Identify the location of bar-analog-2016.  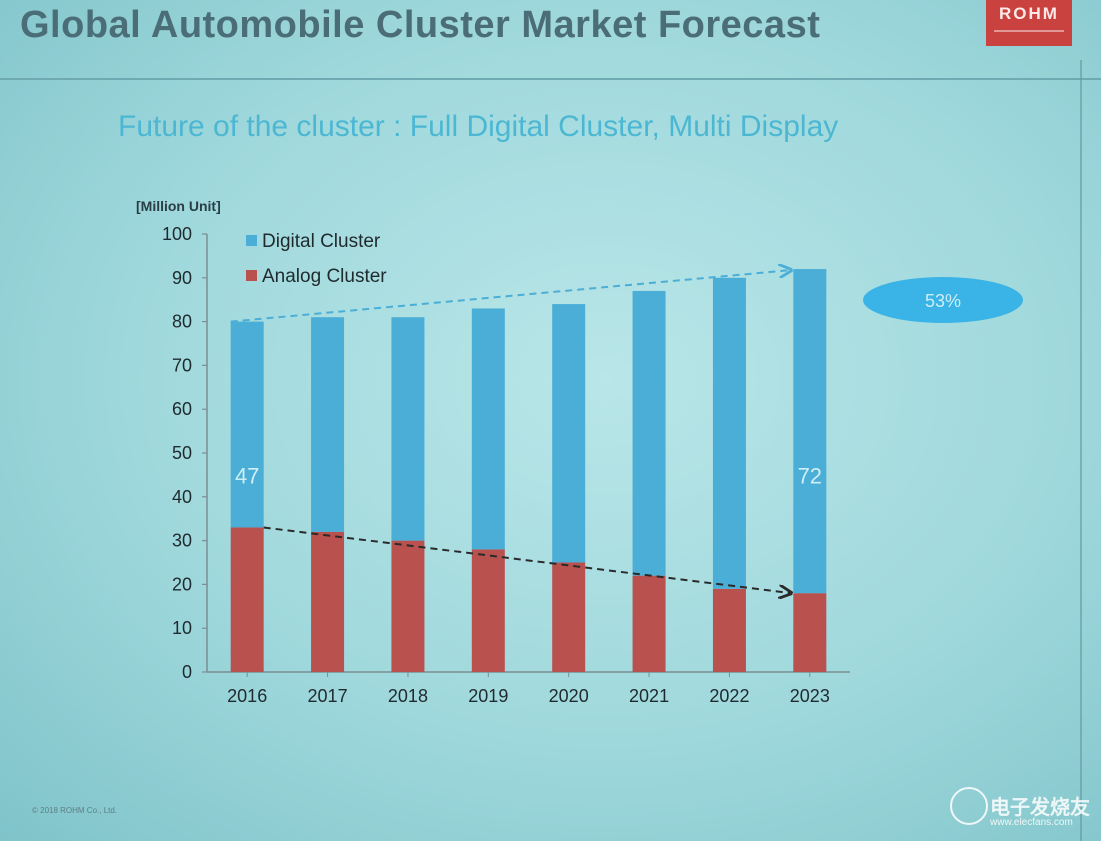
(247, 599).